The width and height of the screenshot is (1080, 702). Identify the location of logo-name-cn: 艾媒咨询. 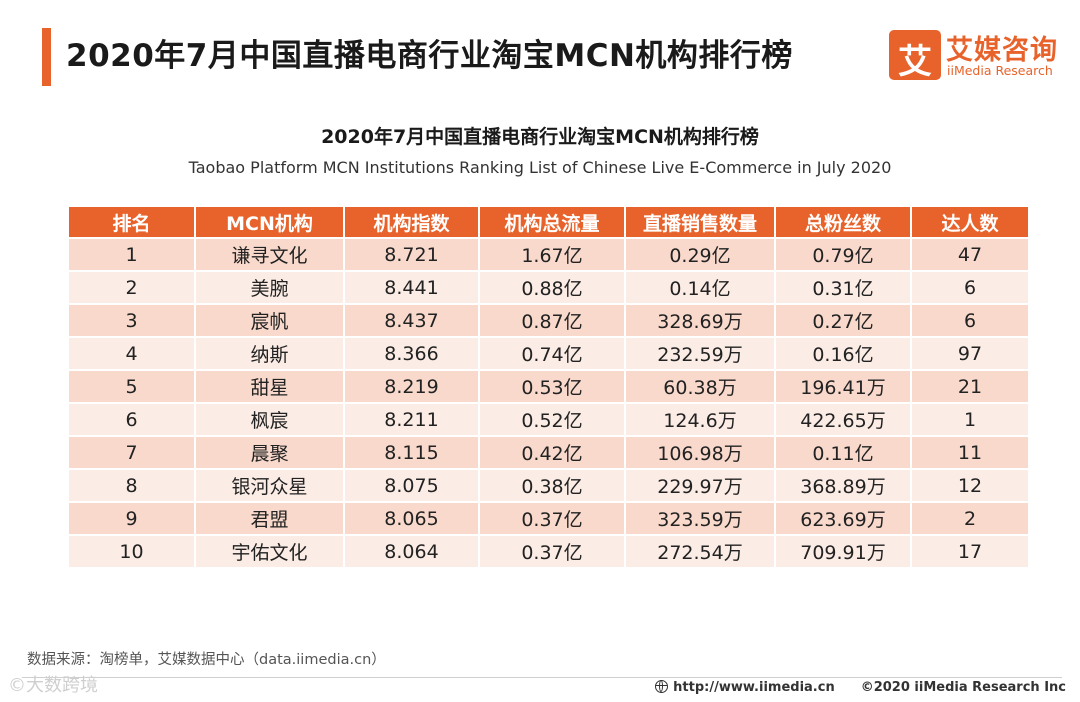
(1002, 50).